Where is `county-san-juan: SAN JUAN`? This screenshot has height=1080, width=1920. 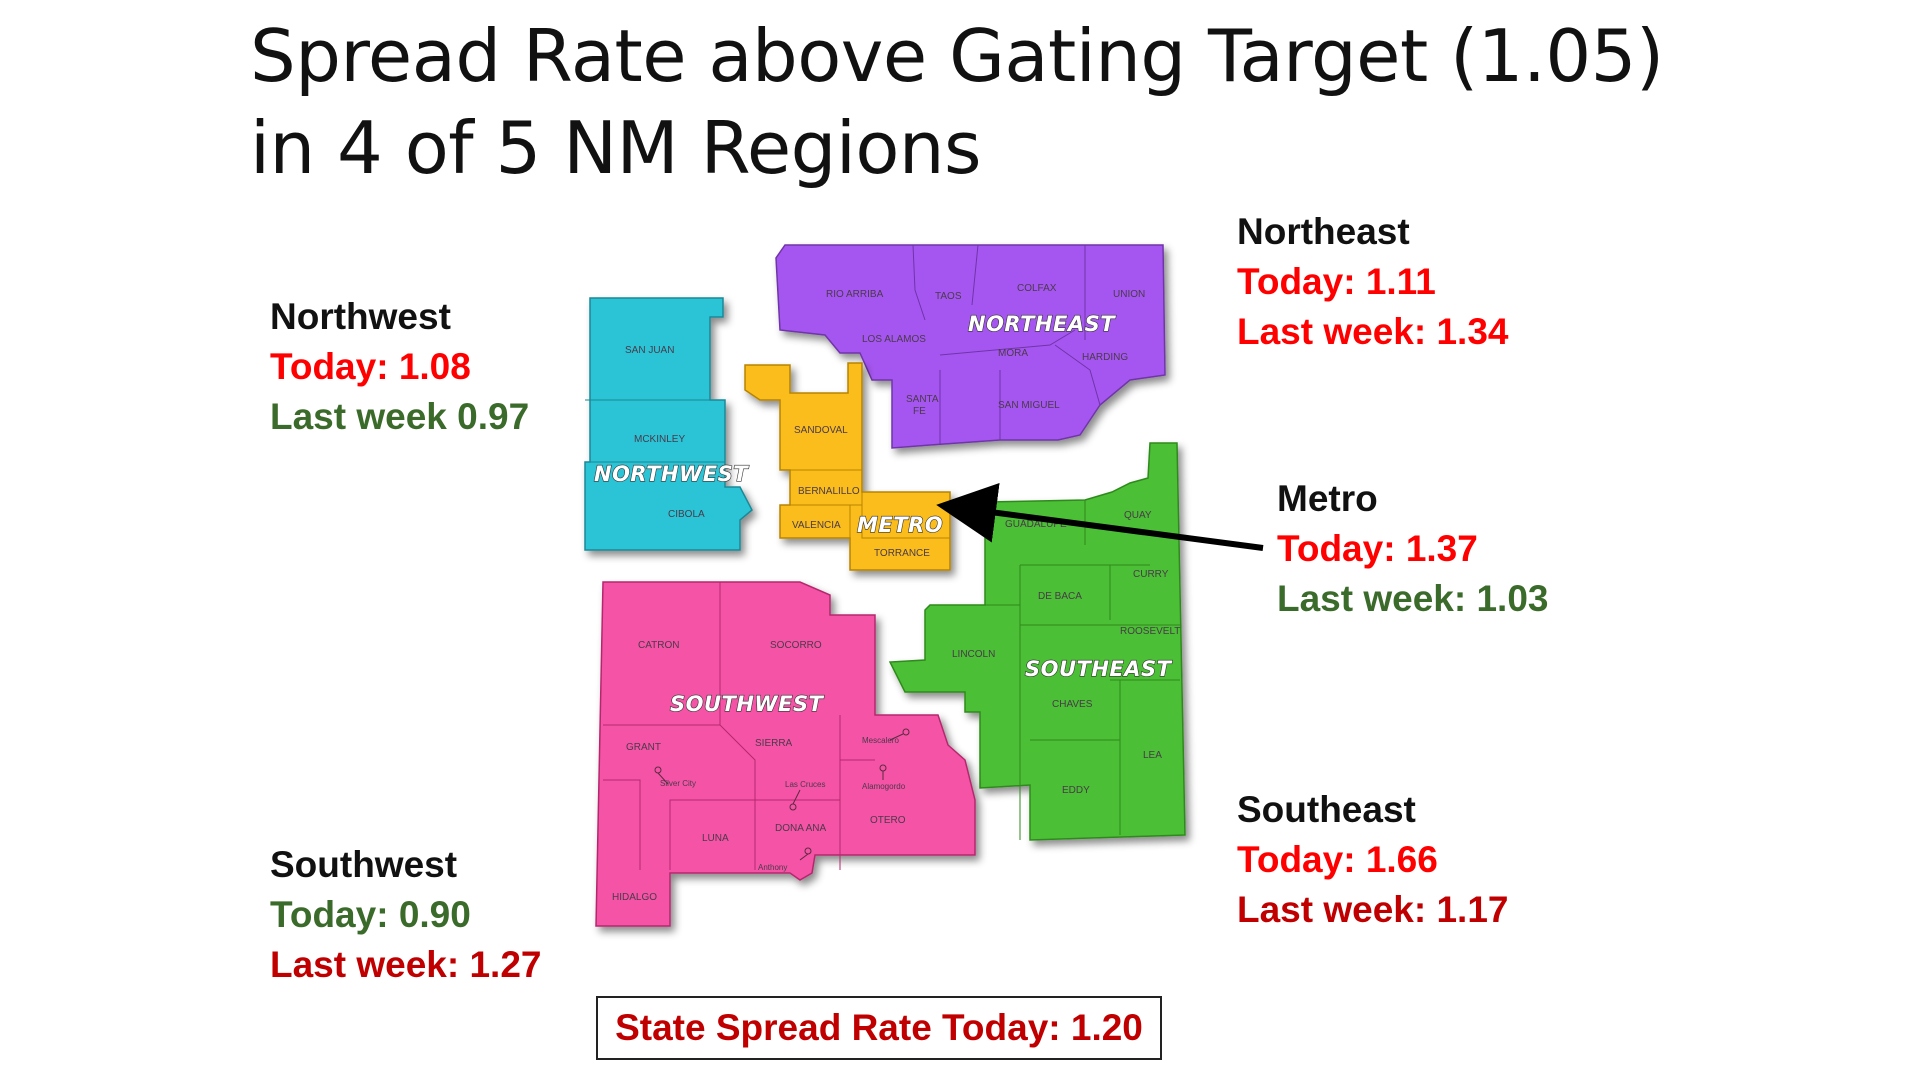 county-san-juan: SAN JUAN is located at coordinates (649, 350).